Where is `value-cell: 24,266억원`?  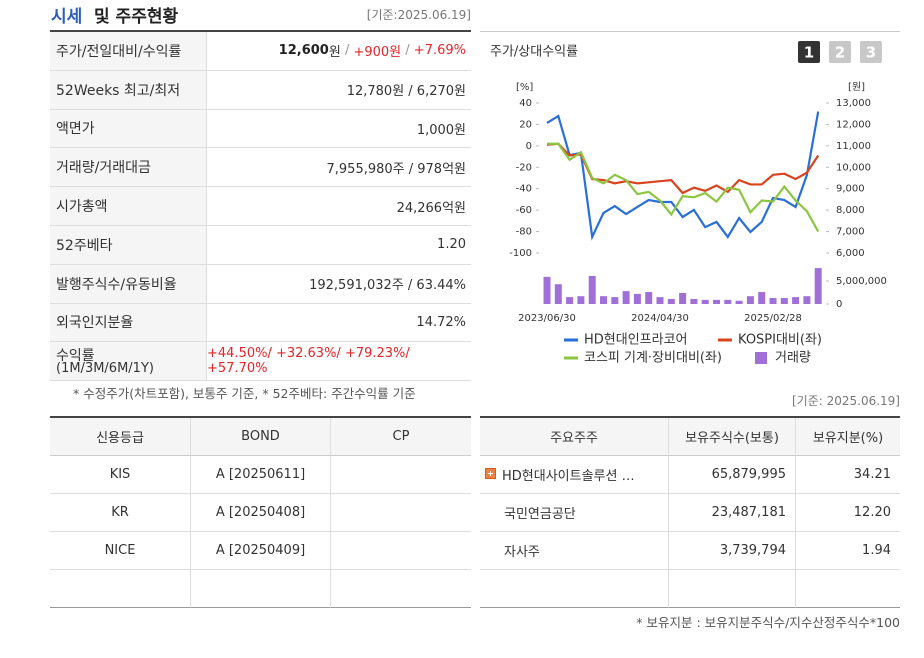 value-cell: 24,266억원 is located at coordinates (339, 206).